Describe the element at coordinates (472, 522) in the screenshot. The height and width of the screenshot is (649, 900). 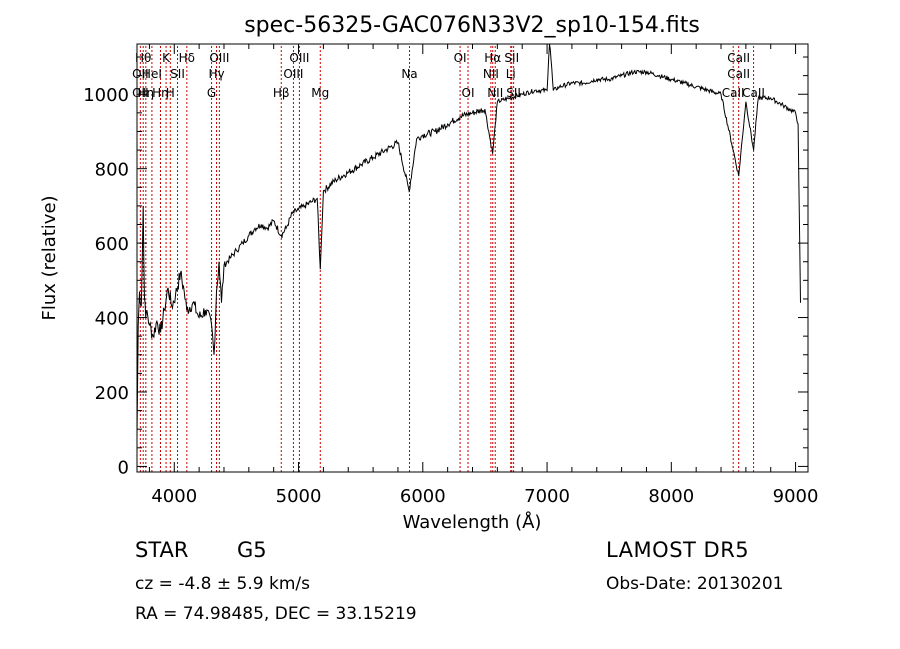
I see `x-axis-label: Wavelength (Å)` at that location.